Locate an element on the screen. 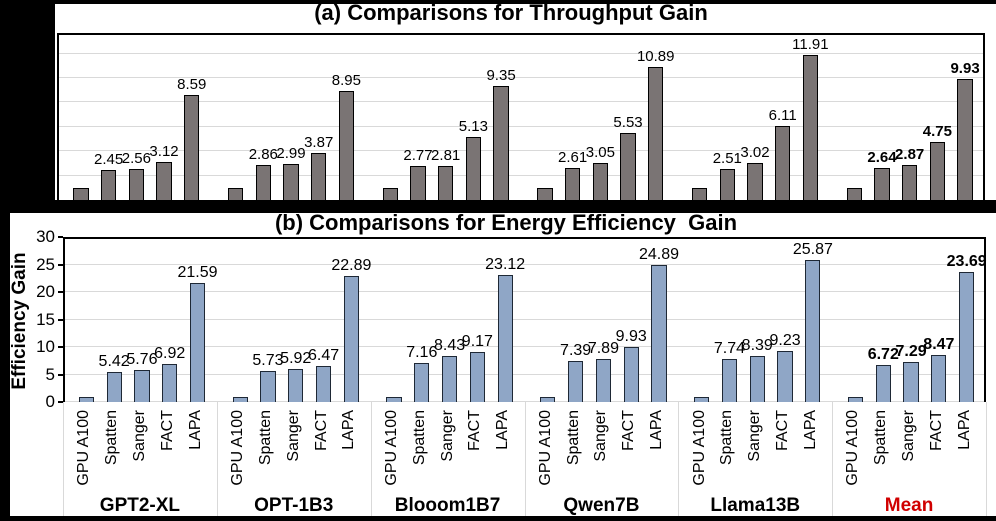  y-axis-tick-label: 20 is located at coordinates (45, 291).